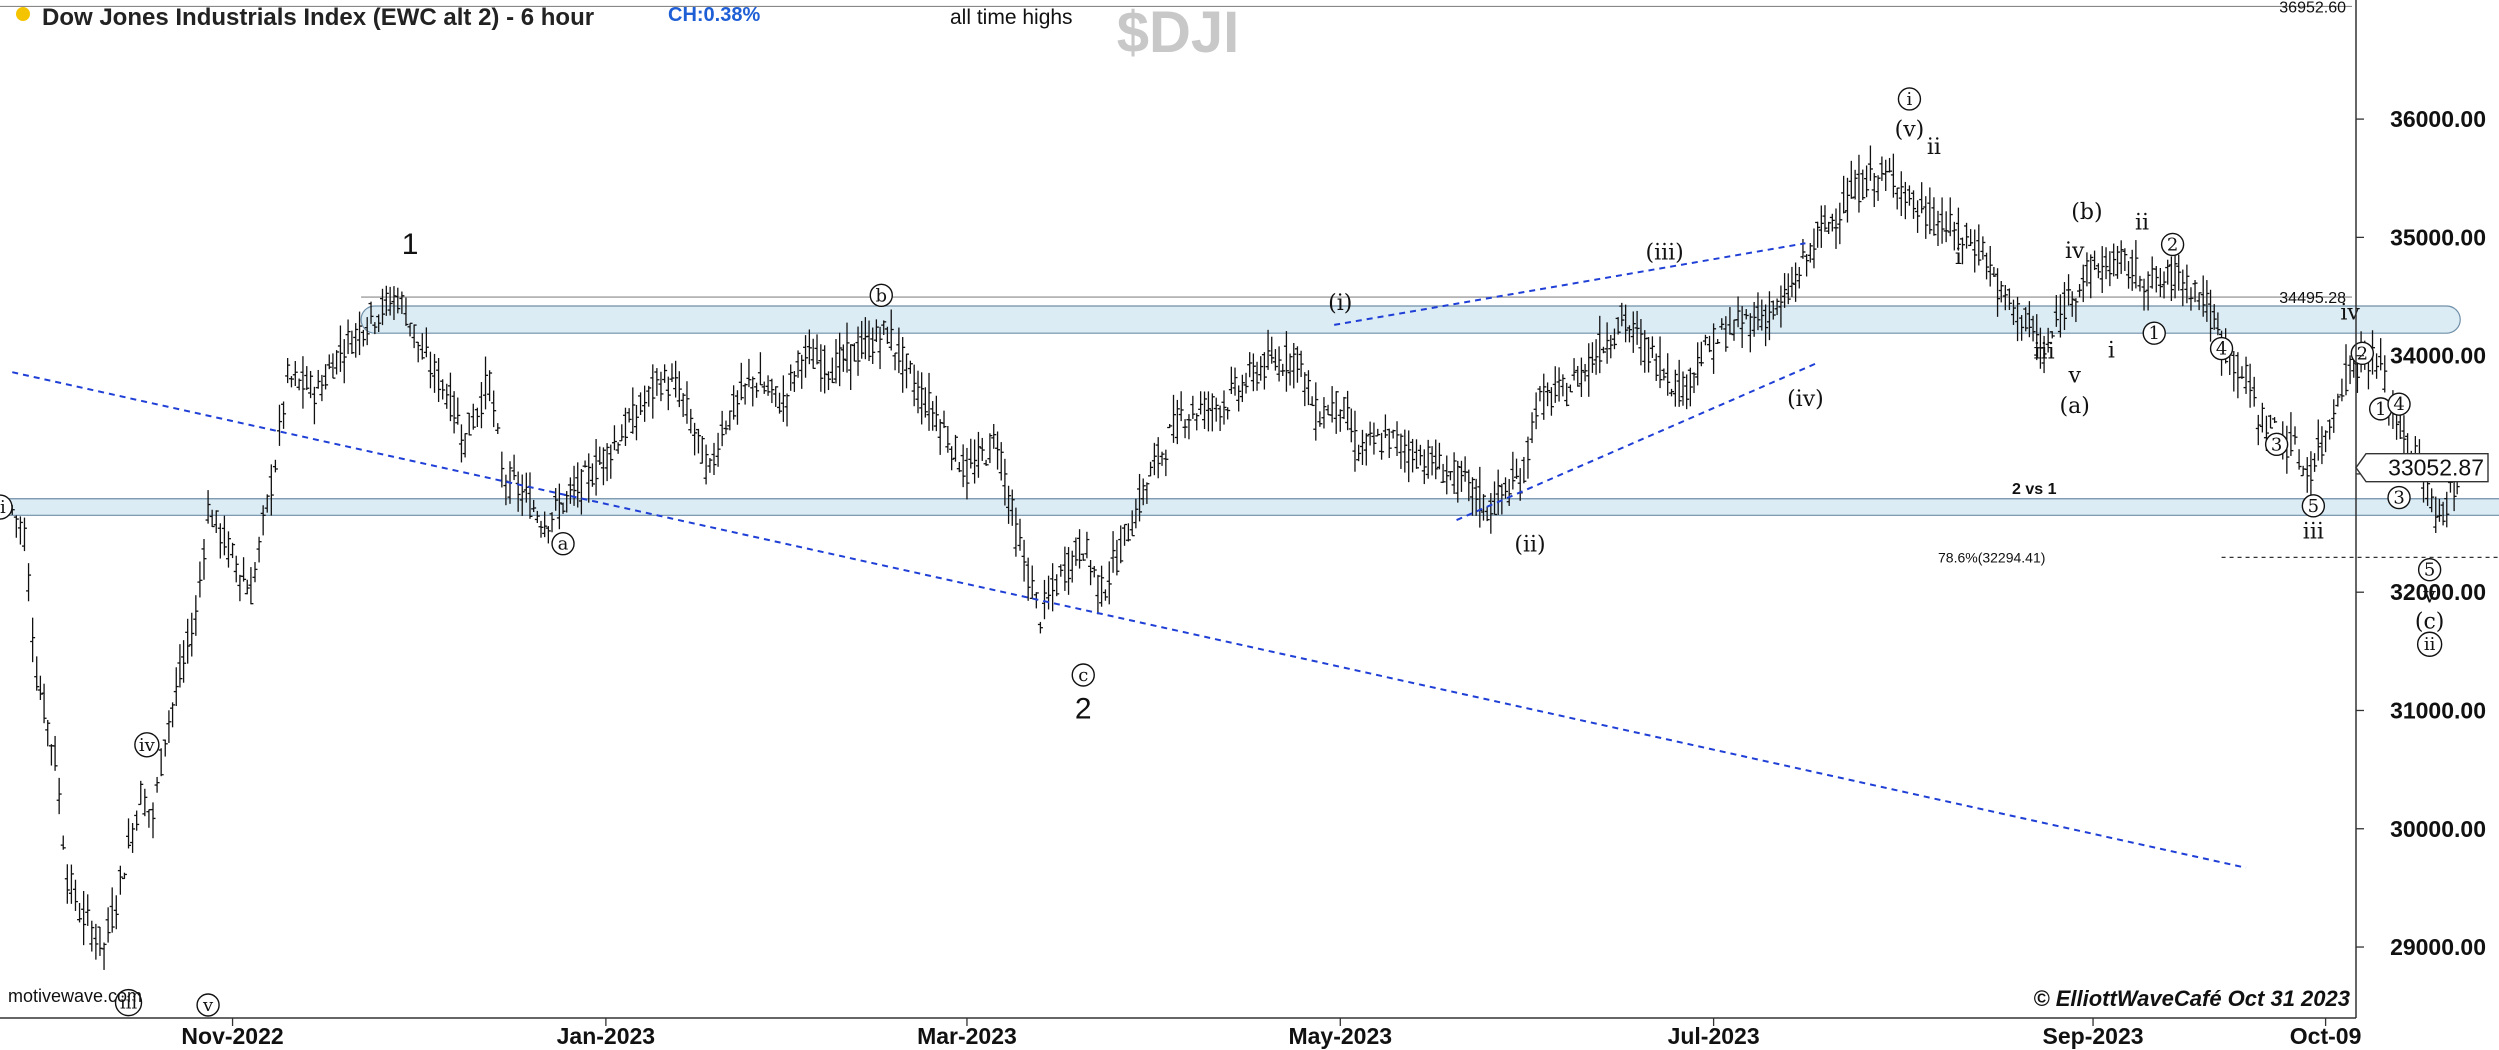 The image size is (2499, 1050). What do you see at coordinates (2422, 467) in the screenshot?
I see `last-price-tag: 33052.87` at bounding box center [2422, 467].